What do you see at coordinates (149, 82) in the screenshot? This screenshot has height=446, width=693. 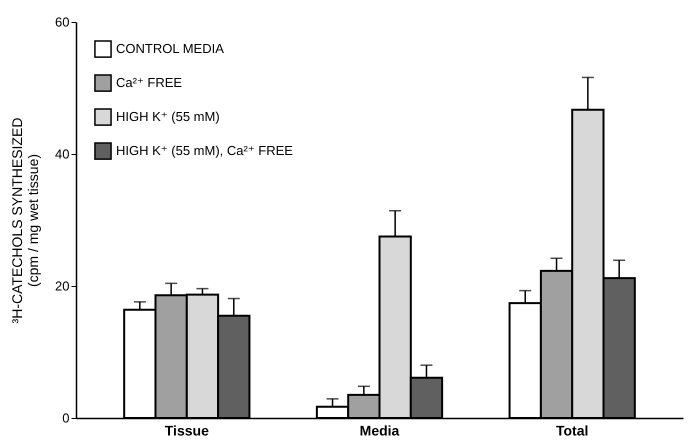 I see `legend-label: Ca²⁺ FREE` at bounding box center [149, 82].